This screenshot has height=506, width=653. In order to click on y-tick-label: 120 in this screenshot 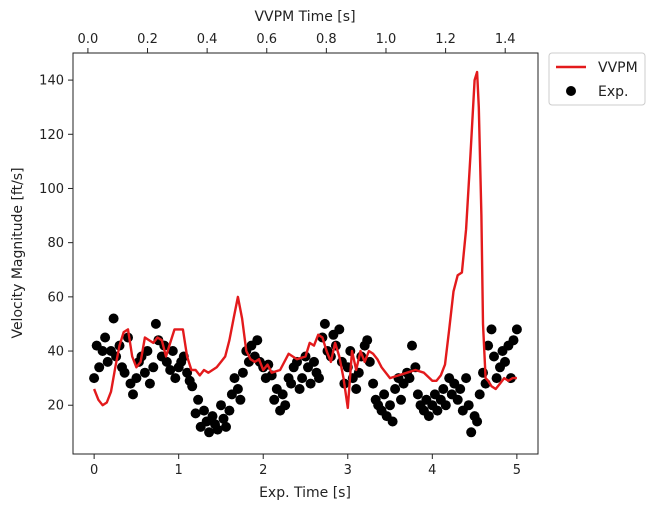, I will do `click(51, 135)`.